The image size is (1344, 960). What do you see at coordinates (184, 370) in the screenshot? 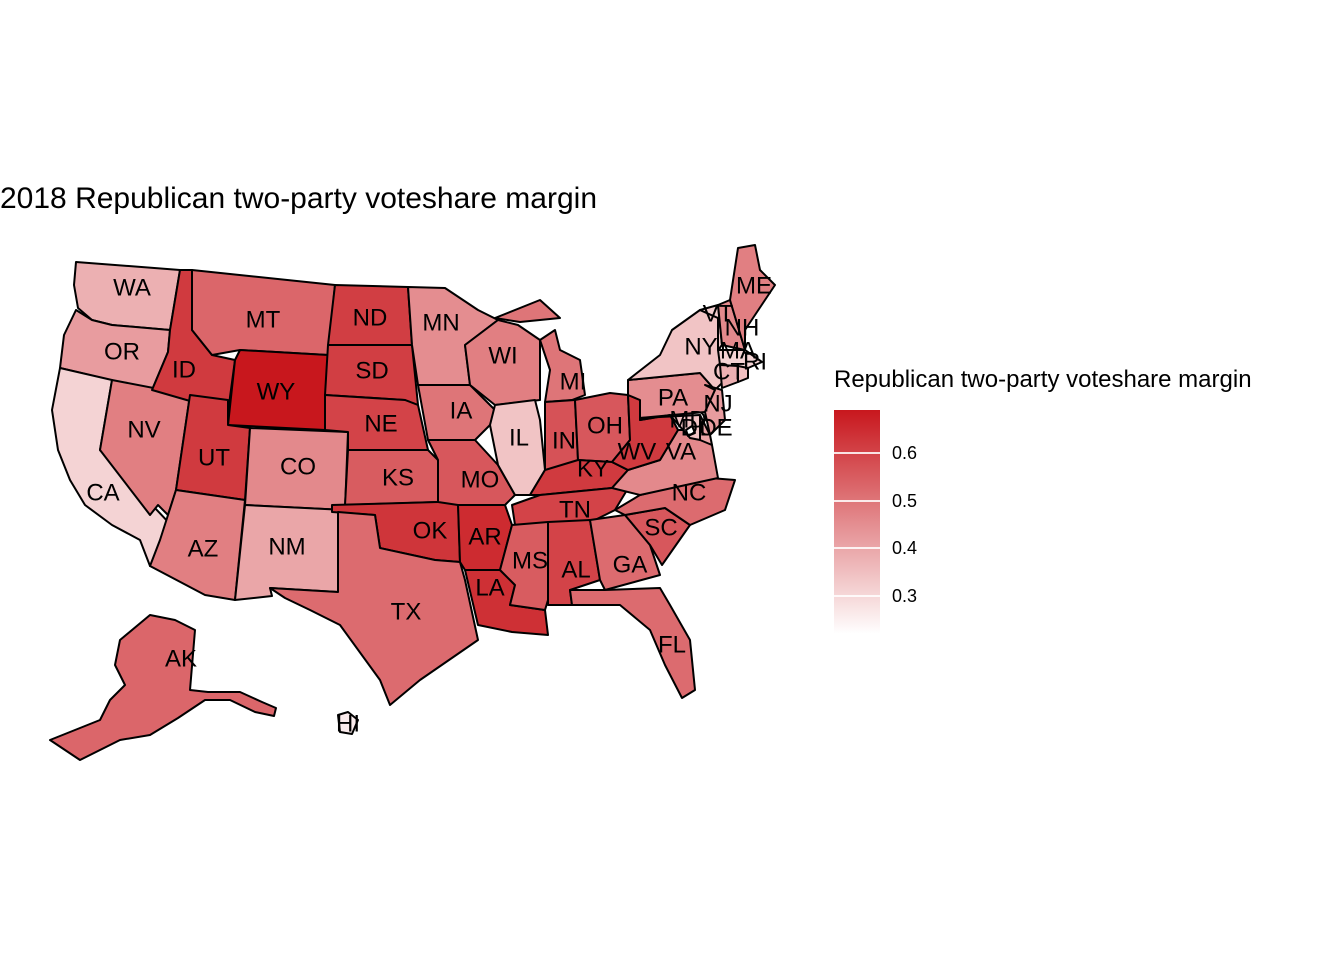
I see `state-label-ID: ID` at bounding box center [184, 370].